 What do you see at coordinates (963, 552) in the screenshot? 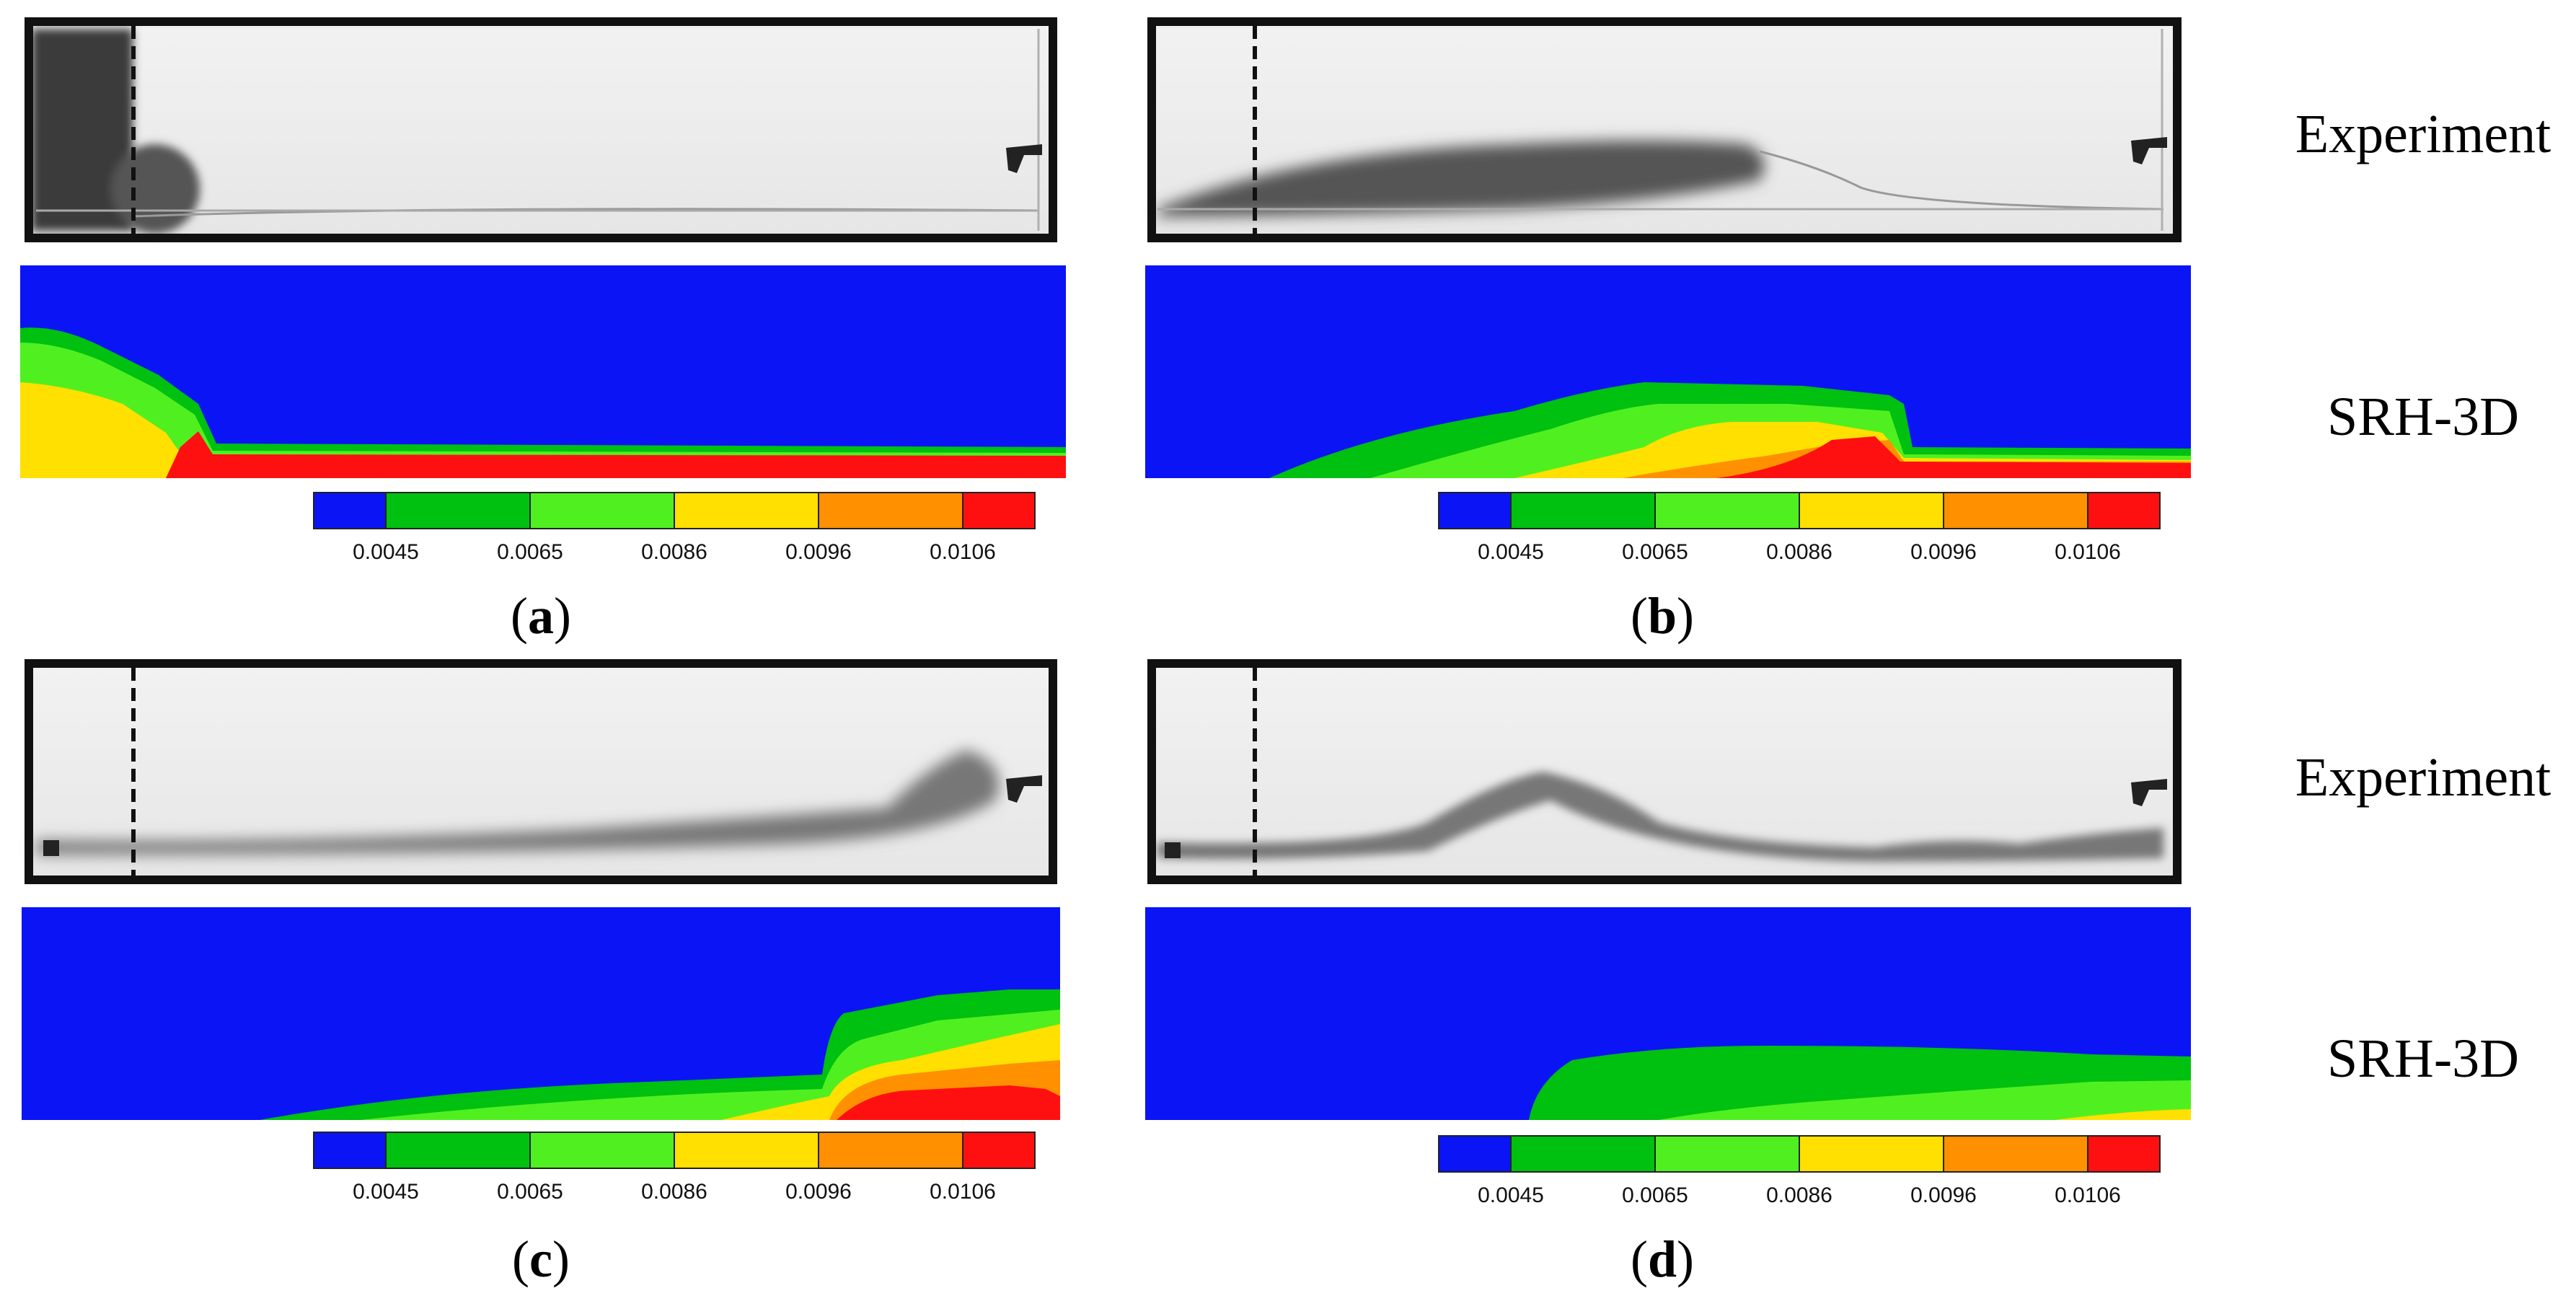
I see `colorbar-a-tick-label: 0.0106` at bounding box center [963, 552].